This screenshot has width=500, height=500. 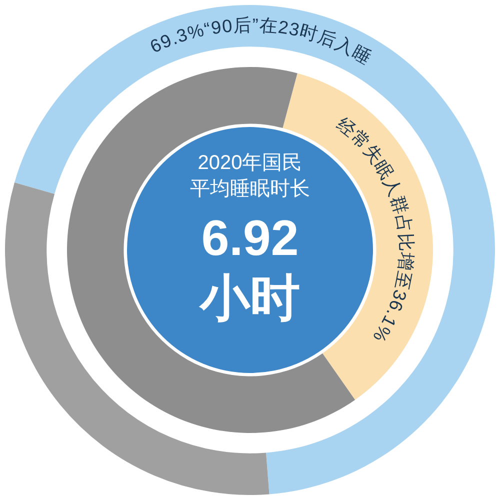 What do you see at coordinates (249, 268) in the screenshot?
I see `text: 6.92小时` at bounding box center [249, 268].